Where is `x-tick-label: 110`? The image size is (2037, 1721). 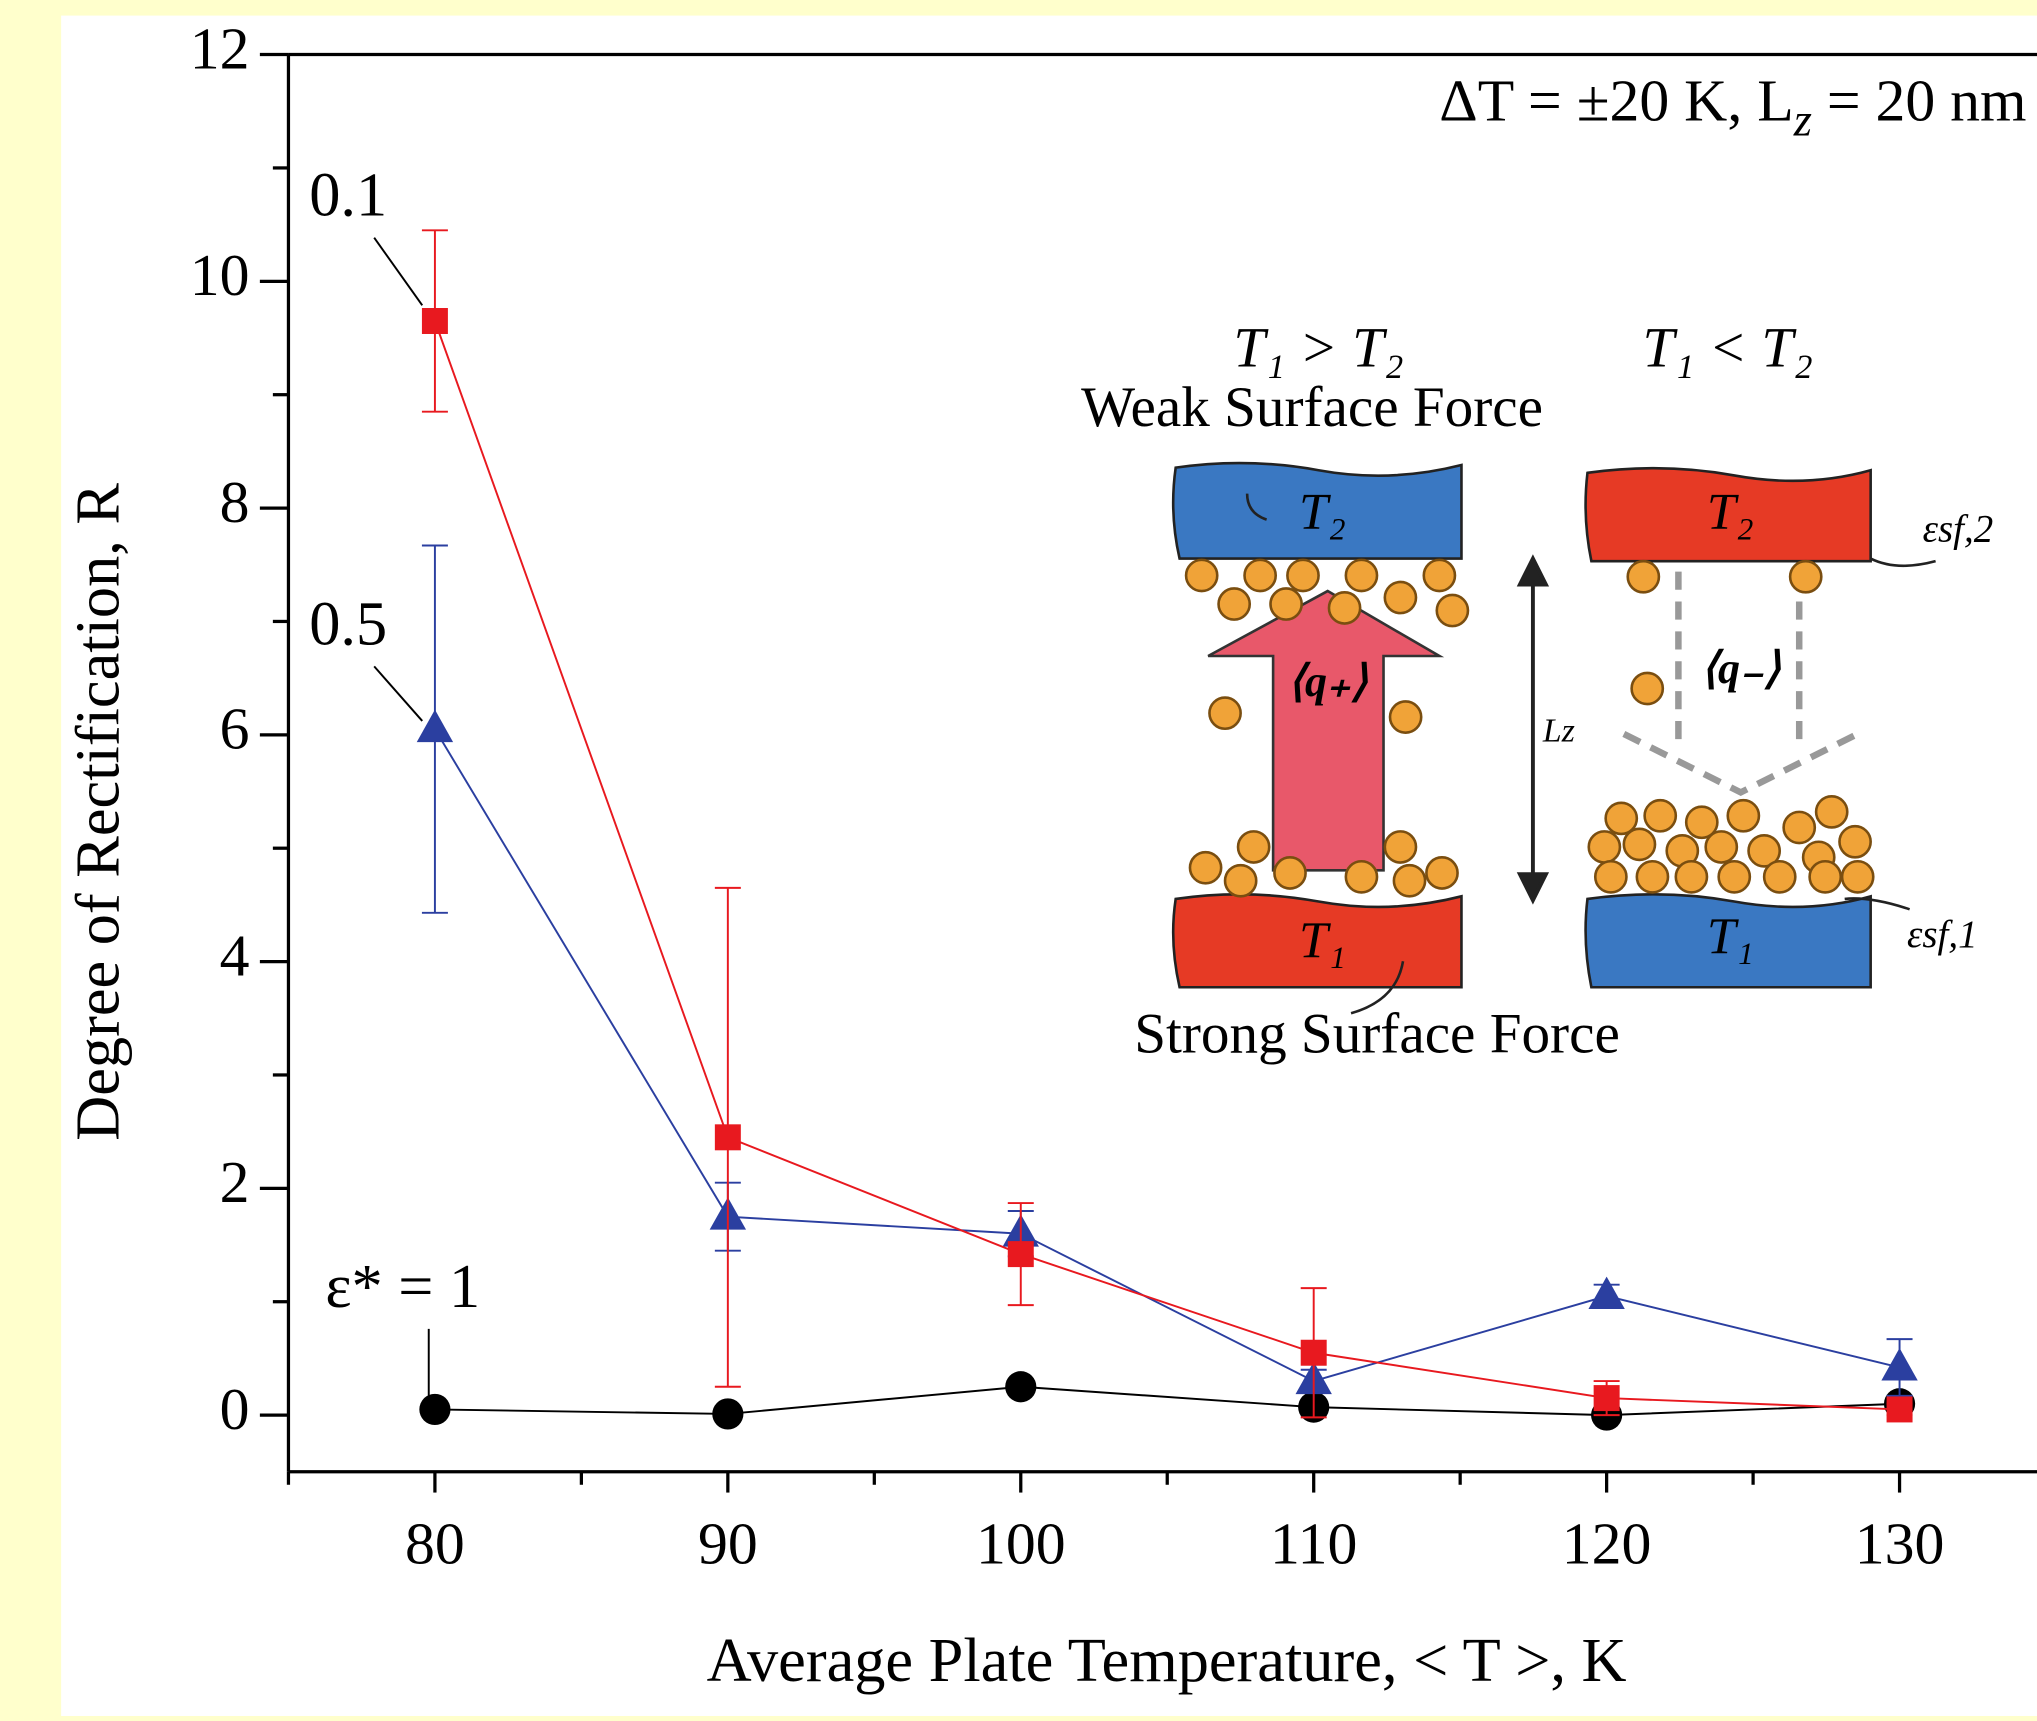 x-tick-label: 110 is located at coordinates (1313, 1543).